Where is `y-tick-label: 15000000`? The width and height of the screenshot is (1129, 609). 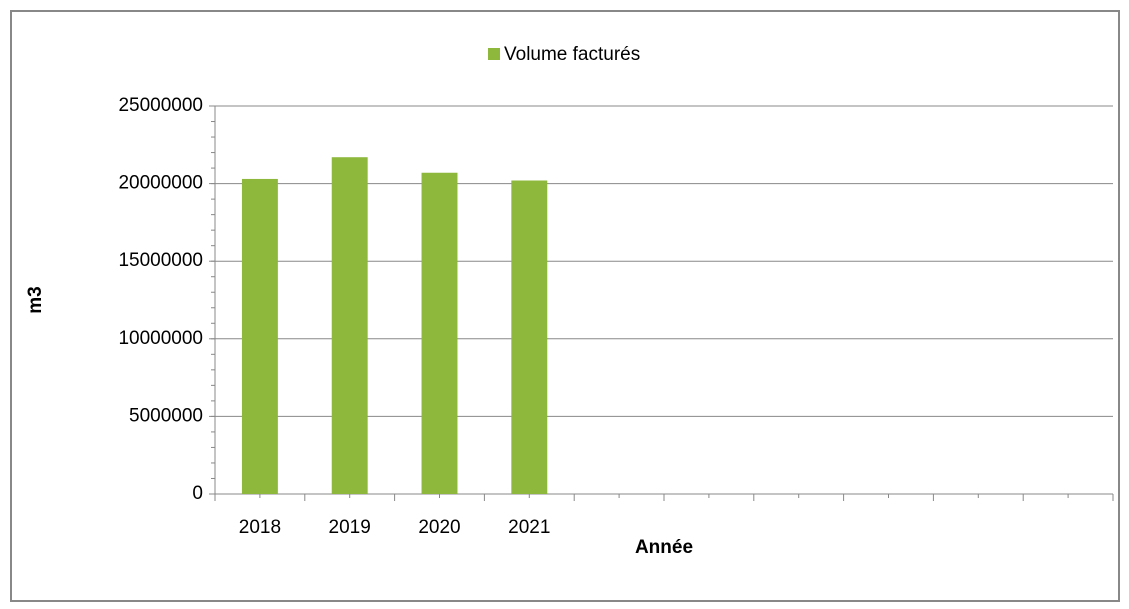
y-tick-label: 15000000 is located at coordinates (160, 260).